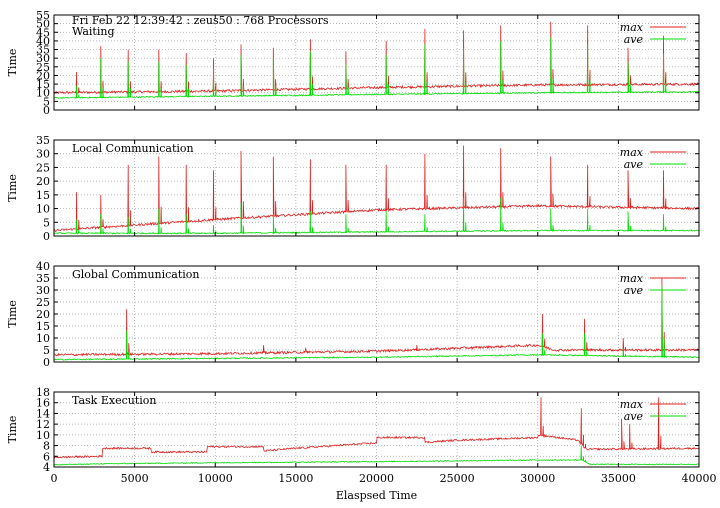 This screenshot has width=720, height=508. Describe the element at coordinates (43, 15) in the screenshot. I see `y-tick-label: 55` at that location.